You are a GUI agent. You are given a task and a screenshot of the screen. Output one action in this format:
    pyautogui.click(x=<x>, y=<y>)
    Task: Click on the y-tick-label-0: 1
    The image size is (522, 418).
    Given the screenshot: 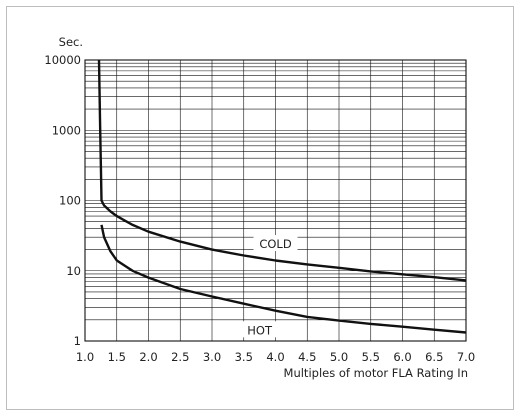 What is the action you would take?
    pyautogui.click(x=77, y=341)
    